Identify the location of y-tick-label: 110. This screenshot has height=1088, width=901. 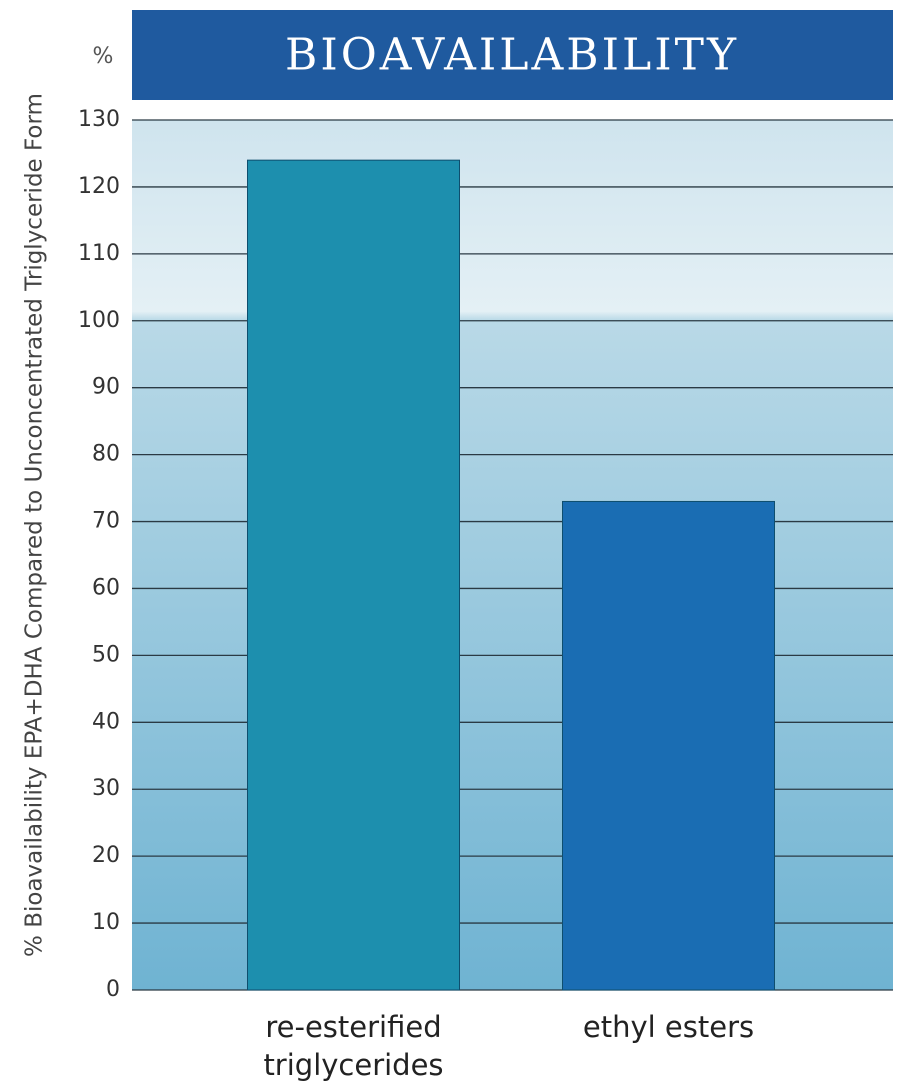
(99, 253).